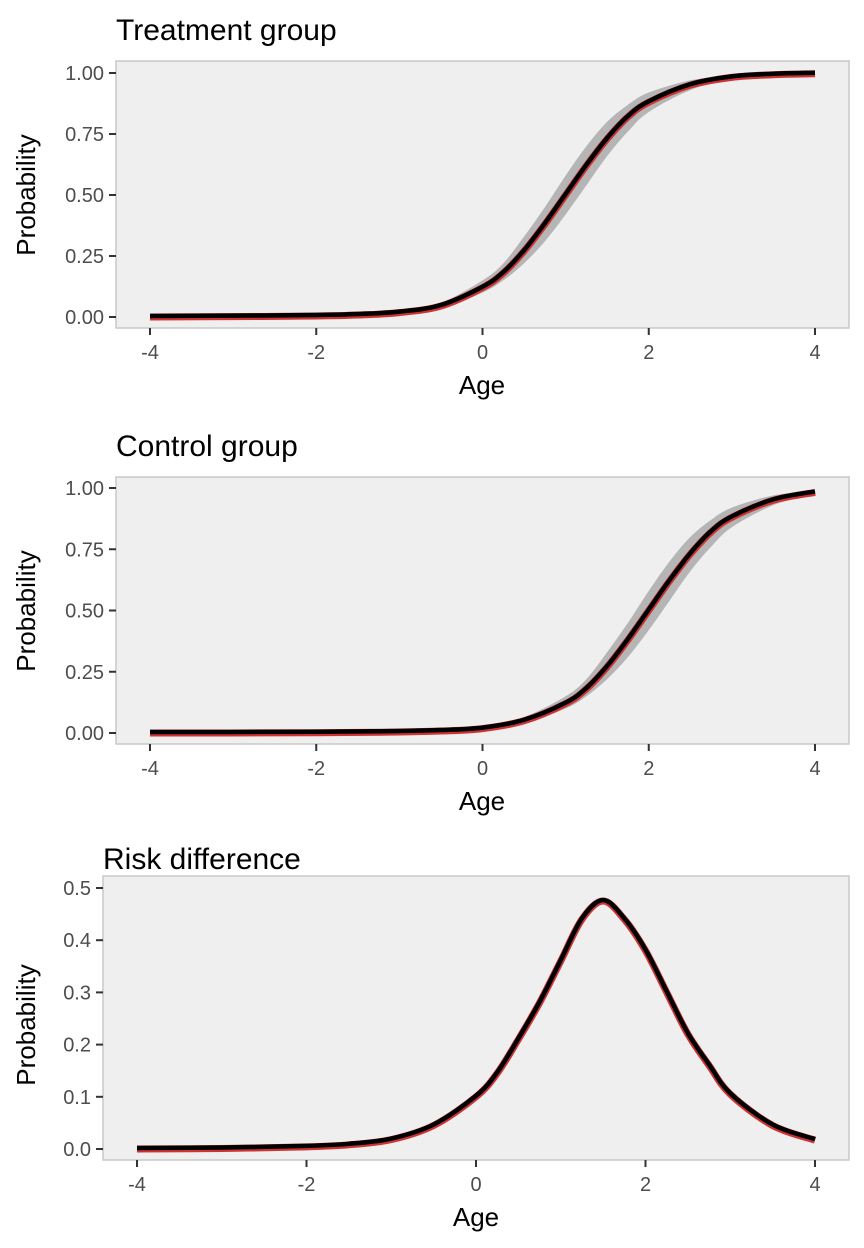  Describe the element at coordinates (207, 446) in the screenshot. I see `panel-title: Control group` at that location.